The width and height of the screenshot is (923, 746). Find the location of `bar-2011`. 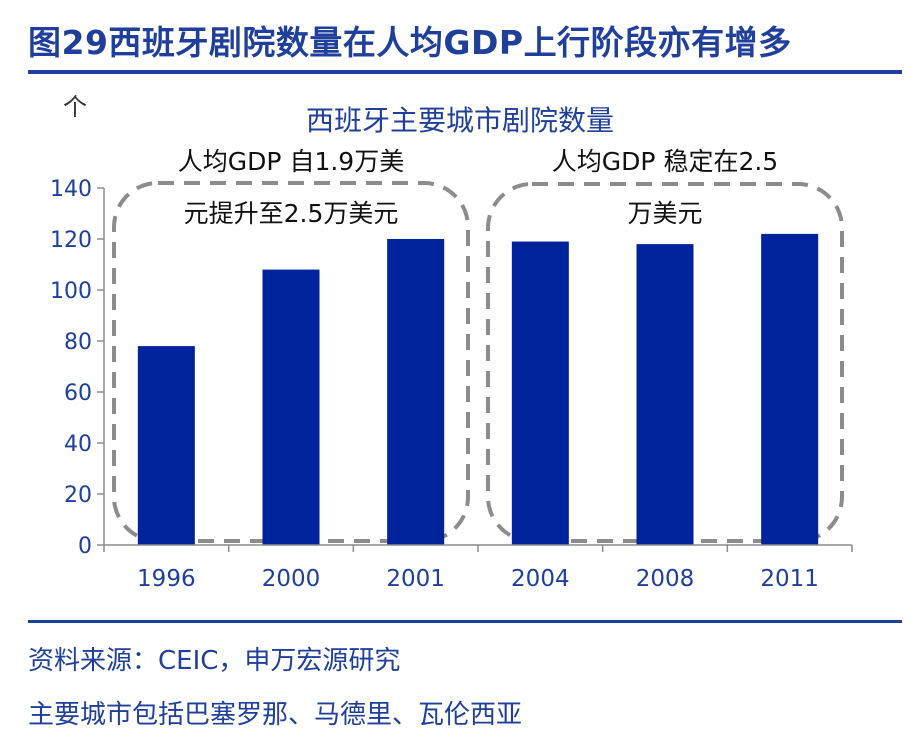

bar-2011 is located at coordinates (790, 389).